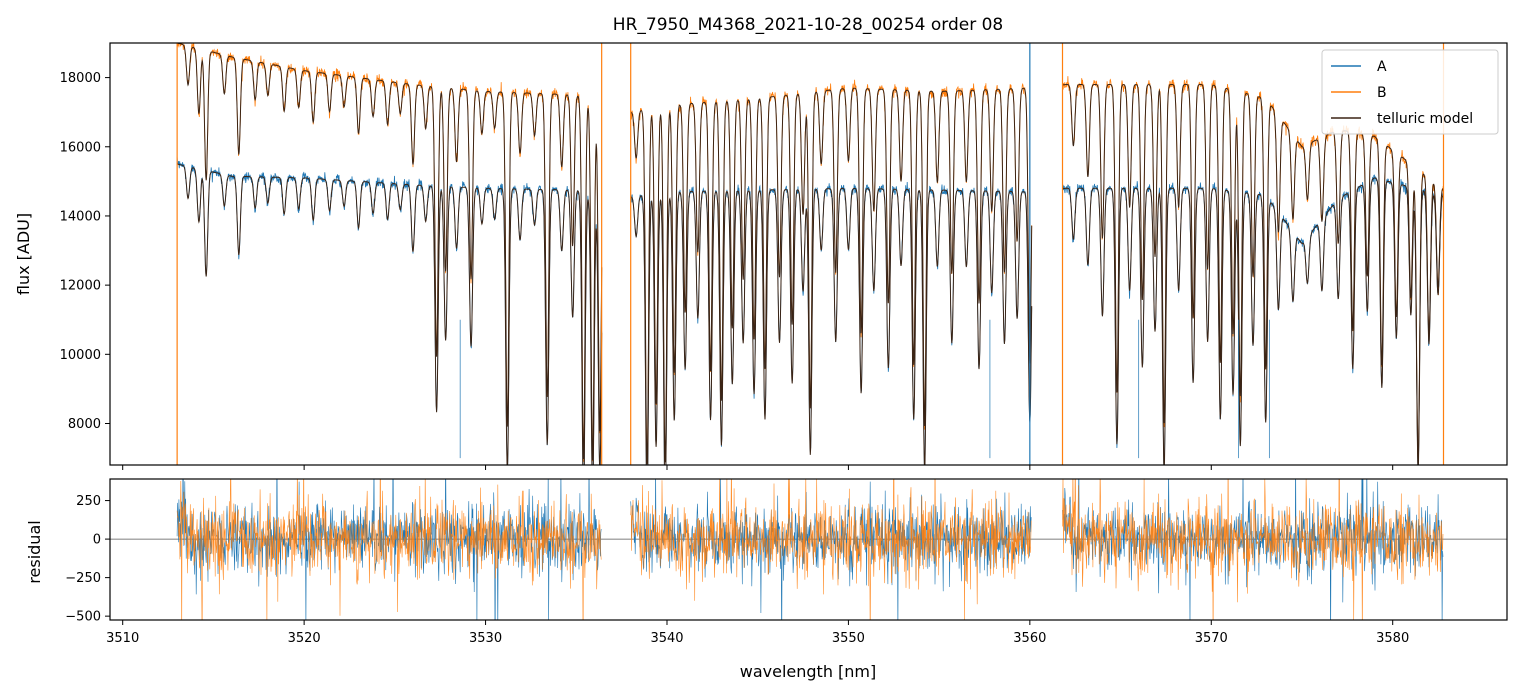  I want to click on residual-y-tick-label: 0, so click(97, 540).